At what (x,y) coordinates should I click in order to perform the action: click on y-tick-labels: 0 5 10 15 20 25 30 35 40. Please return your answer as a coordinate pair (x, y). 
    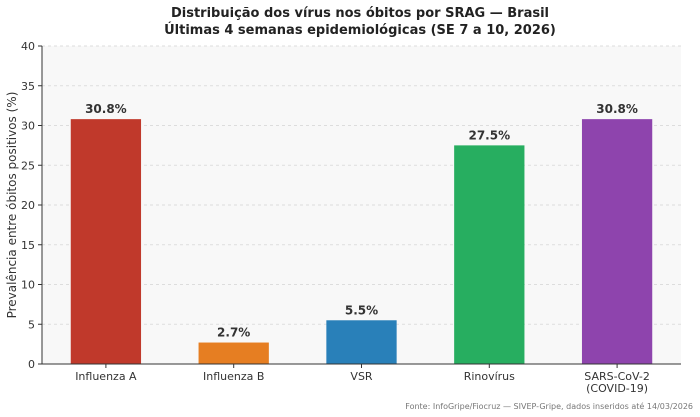
    Looking at the image, I should click on (31, 205).